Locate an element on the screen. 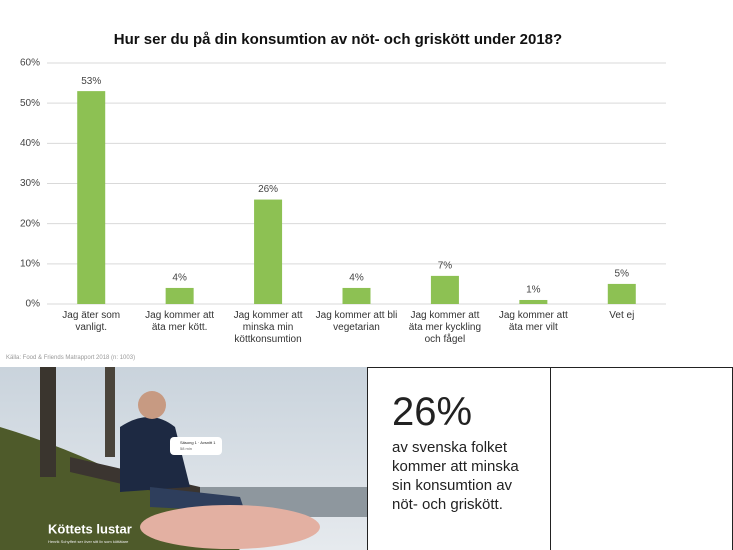 This screenshot has height=550, width=733. y-tick-label: 10% is located at coordinates (30, 263).